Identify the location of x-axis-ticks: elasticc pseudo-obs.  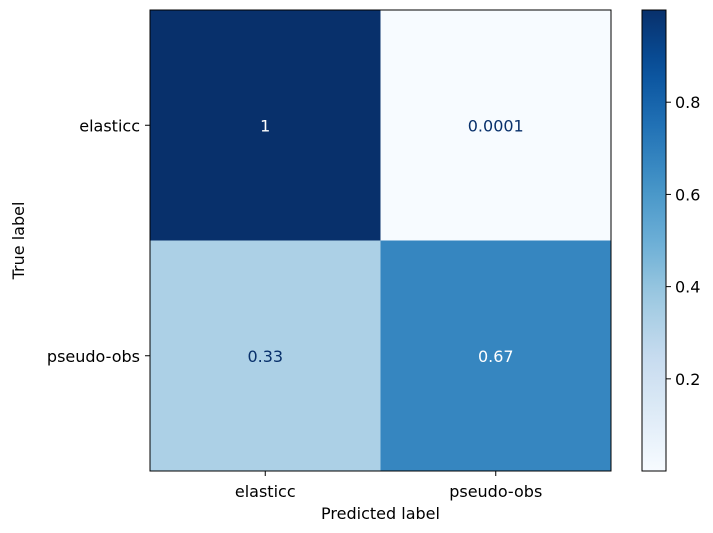
(388, 486).